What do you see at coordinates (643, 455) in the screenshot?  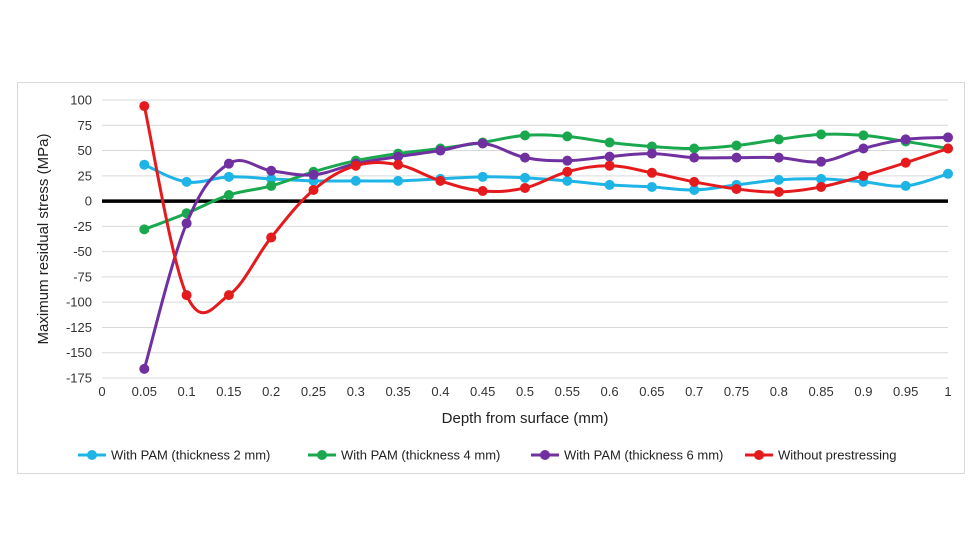 I see `legend-item-3-label: With PAM (thickness 6 mm)` at bounding box center [643, 455].